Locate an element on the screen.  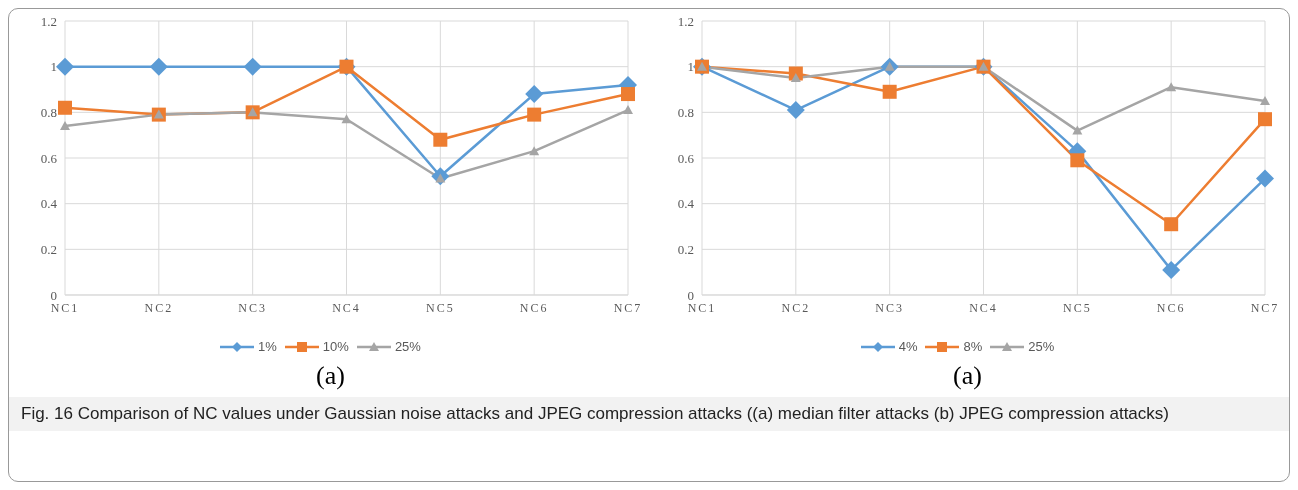
legend-label: 1% is located at coordinates (267, 346).